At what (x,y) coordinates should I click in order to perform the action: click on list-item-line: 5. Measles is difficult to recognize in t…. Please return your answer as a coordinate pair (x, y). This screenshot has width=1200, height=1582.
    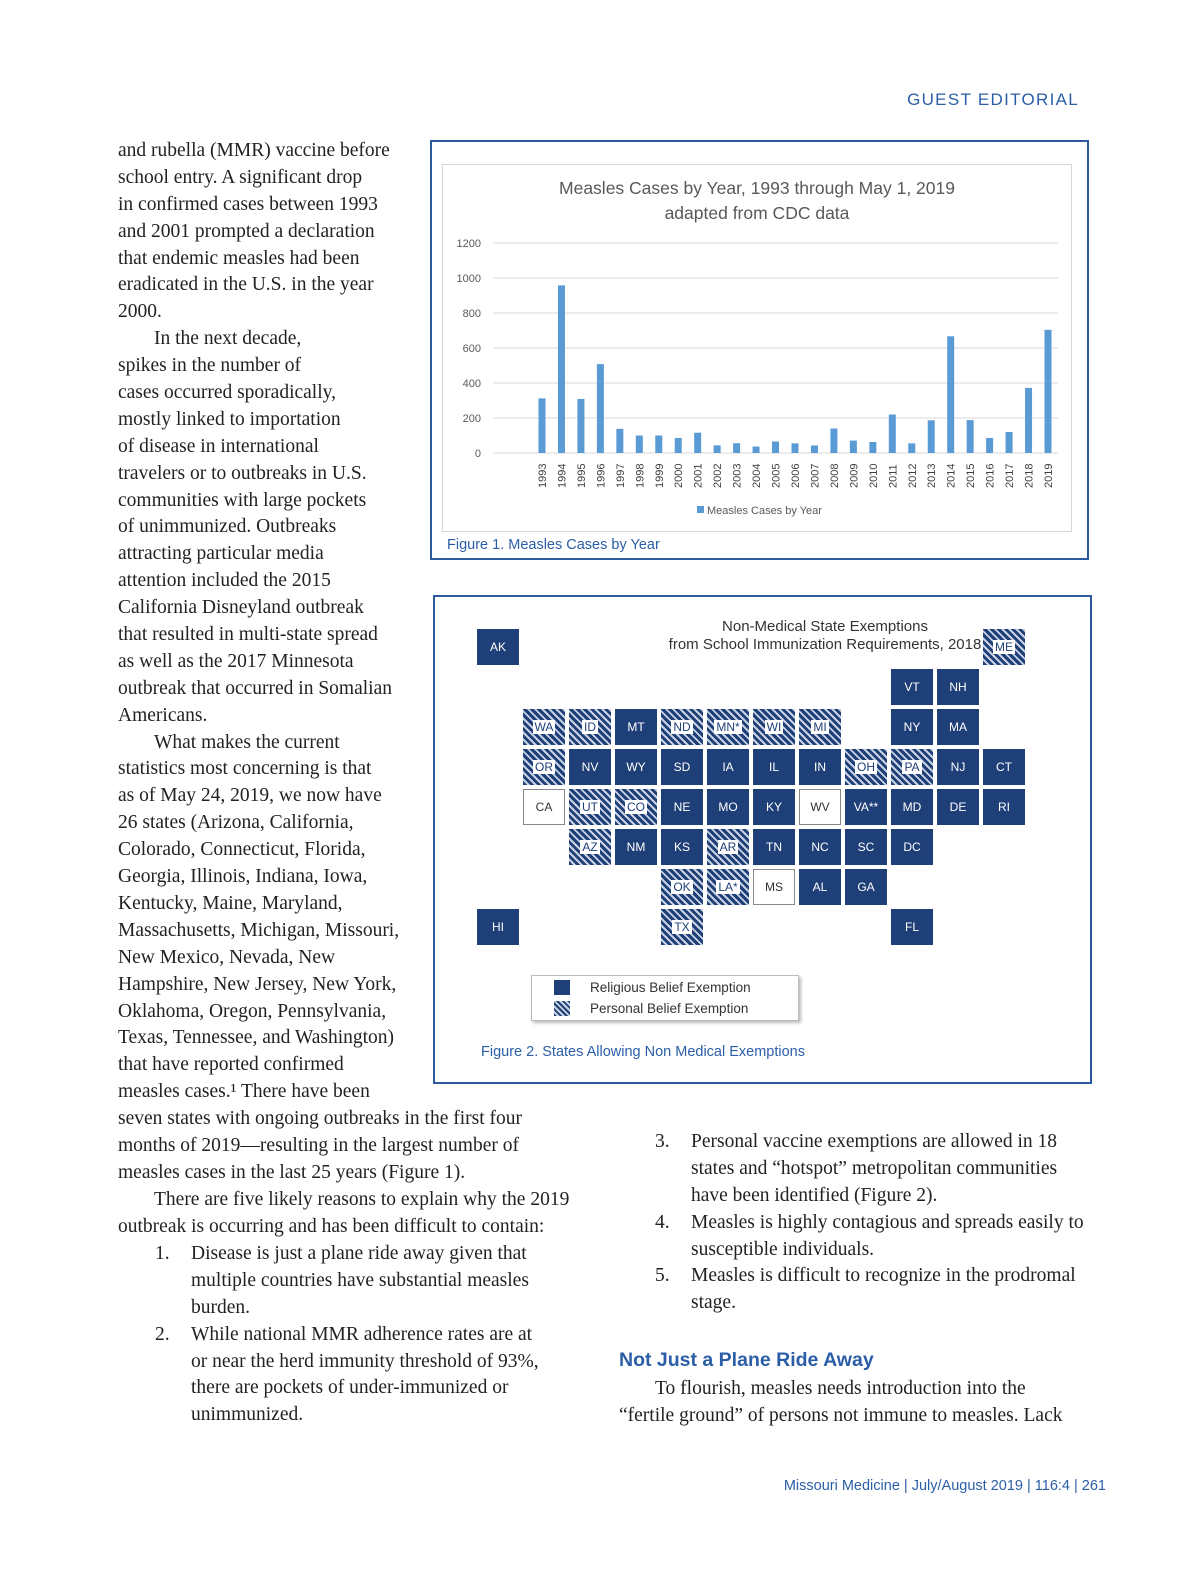
    Looking at the image, I should click on (875, 1275).